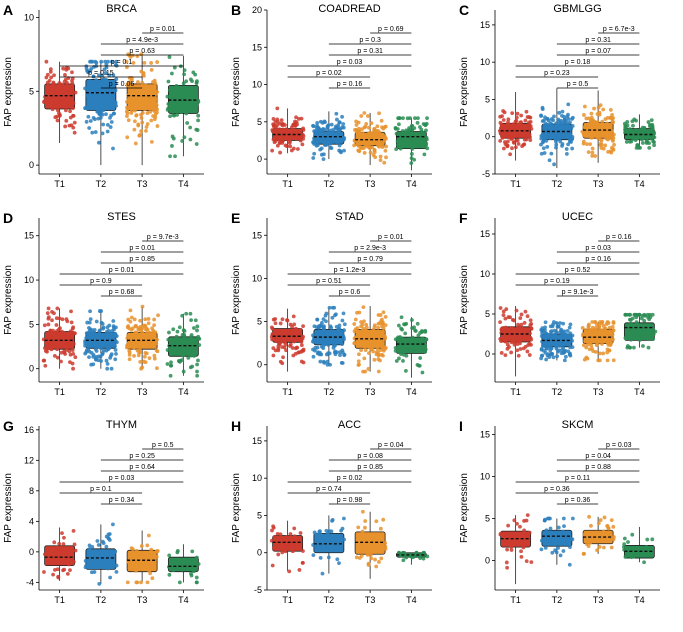  What do you see at coordinates (577, 478) in the screenshot?
I see `p-value-label: p = 0.11` at bounding box center [577, 478].